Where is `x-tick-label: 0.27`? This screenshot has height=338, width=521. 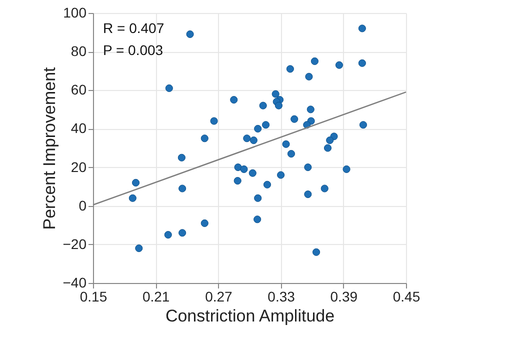 x-tick-label: 0.27 is located at coordinates (219, 296).